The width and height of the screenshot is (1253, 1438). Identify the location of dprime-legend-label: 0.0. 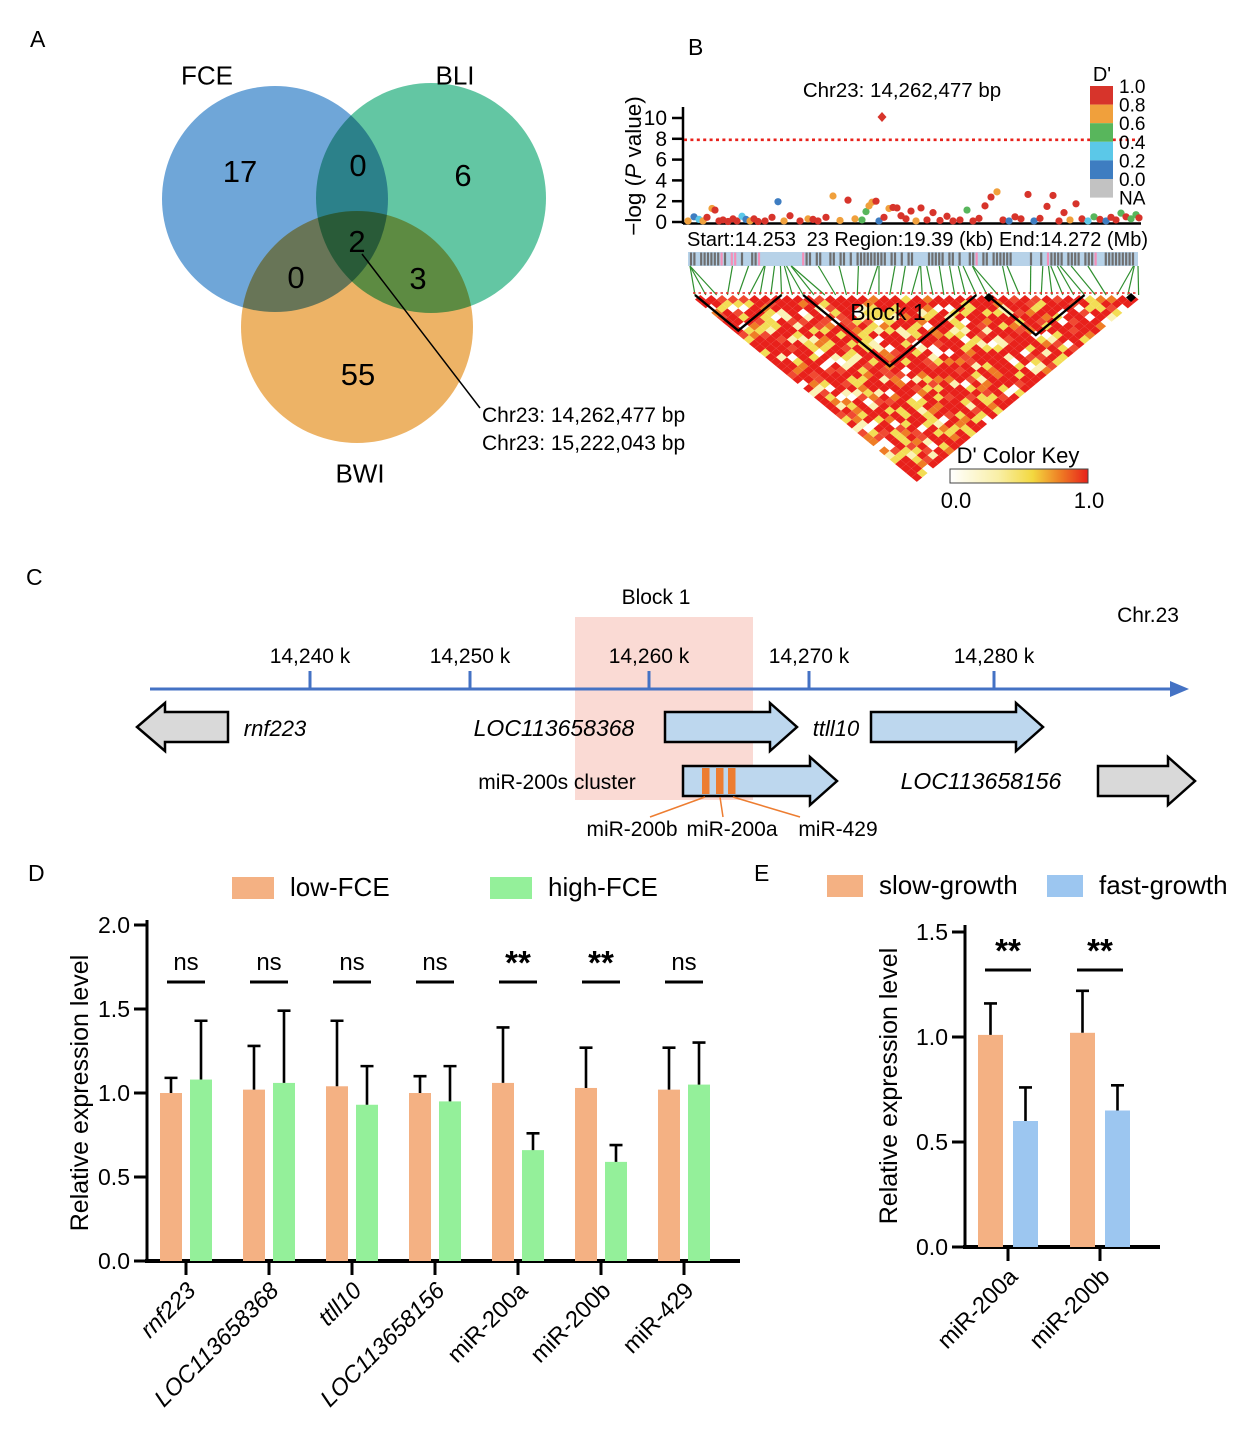
(1132, 180).